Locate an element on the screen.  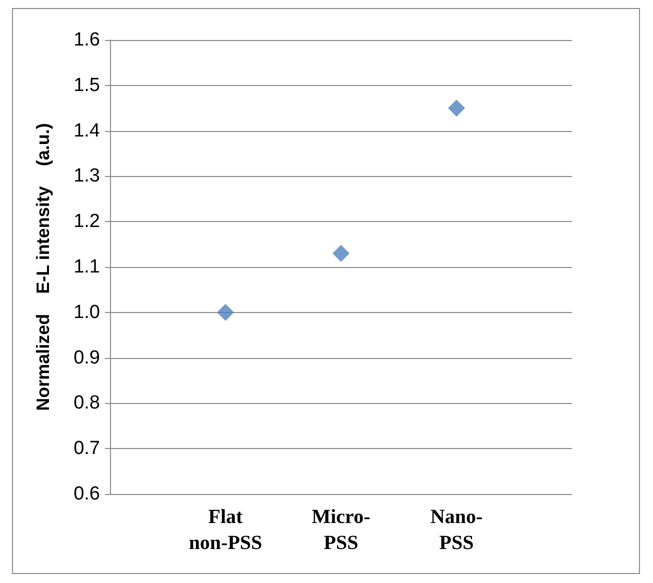
x-tick-label: Nano- PSS is located at coordinates (456, 530).